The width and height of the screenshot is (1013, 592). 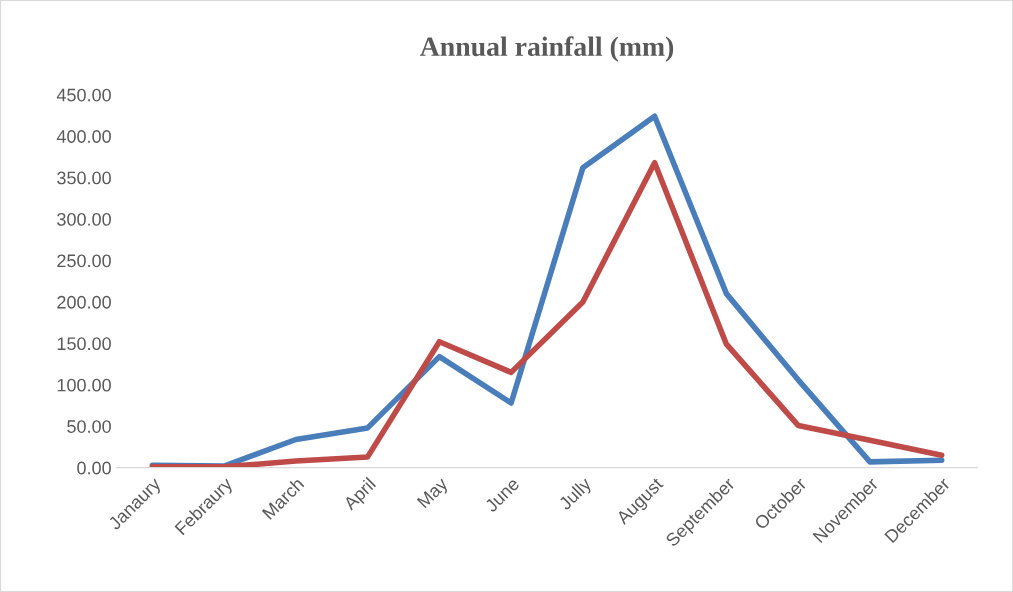 I want to click on y-tick-label: 50.00, so click(x=89, y=426).